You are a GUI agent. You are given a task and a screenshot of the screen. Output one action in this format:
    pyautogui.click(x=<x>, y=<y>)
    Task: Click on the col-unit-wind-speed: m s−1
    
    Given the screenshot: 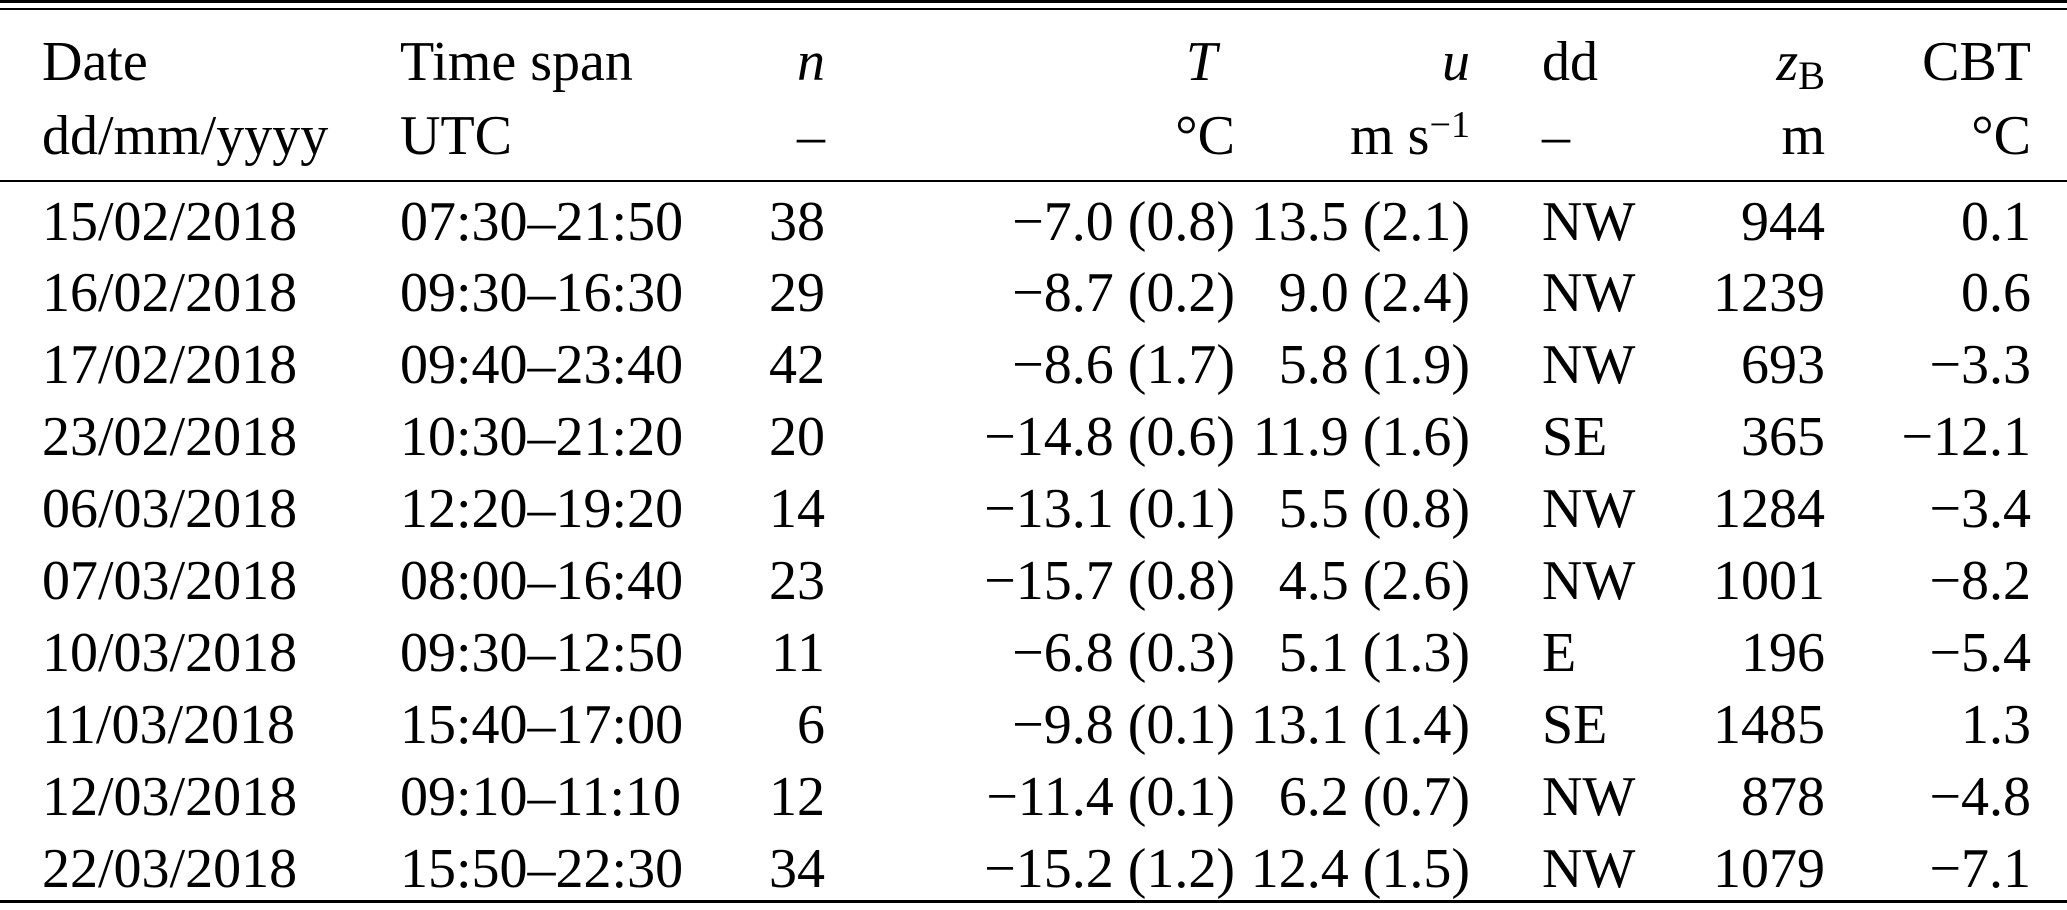 What is the action you would take?
    pyautogui.click(x=1352, y=137)
    